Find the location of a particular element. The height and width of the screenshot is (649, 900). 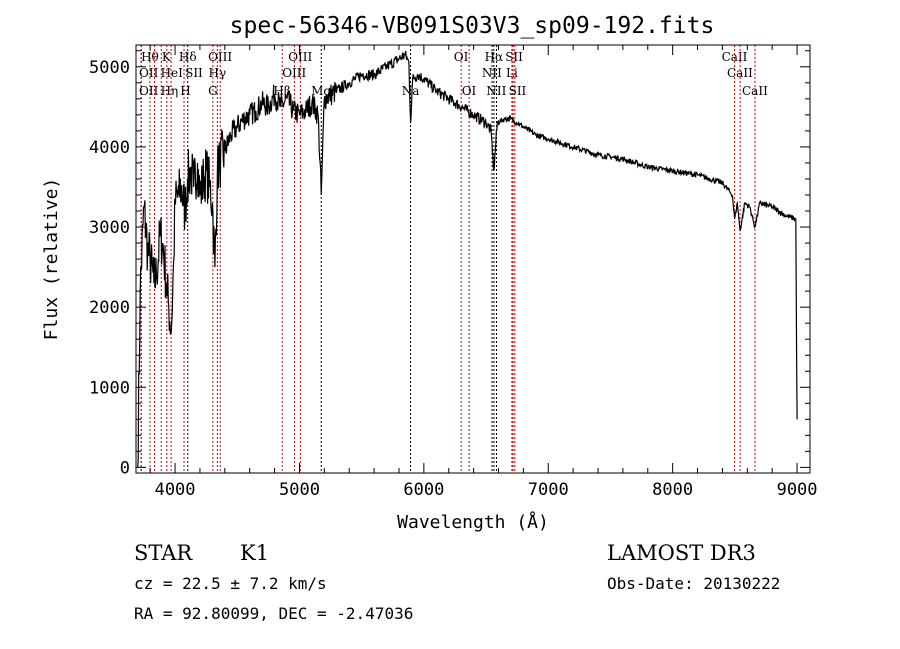

spectral-line-label: Na is located at coordinates (411, 91).